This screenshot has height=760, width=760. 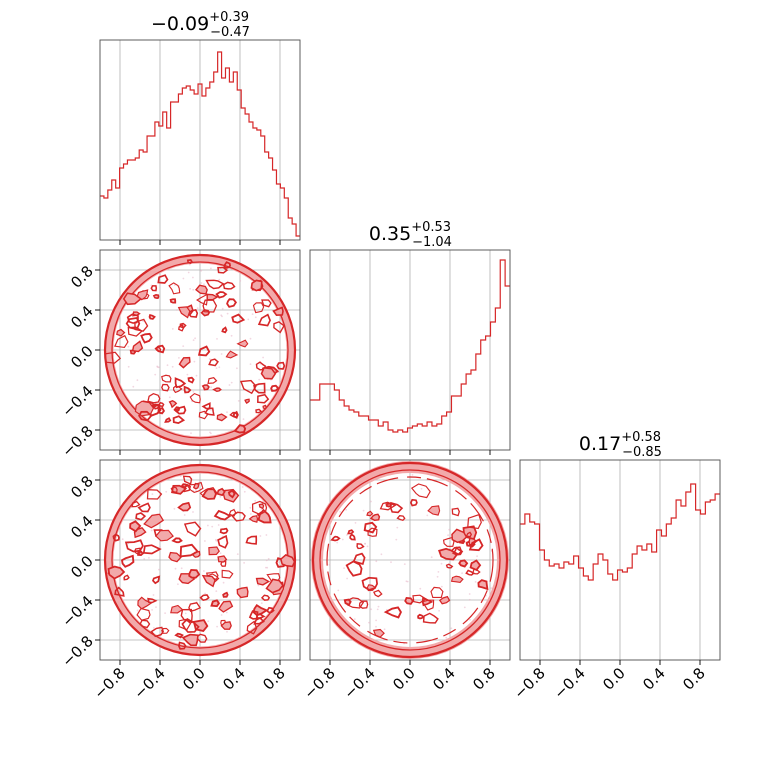 What do you see at coordinates (642, 452) in the screenshot?
I see `title-param-2-minus: −0.85` at bounding box center [642, 452].